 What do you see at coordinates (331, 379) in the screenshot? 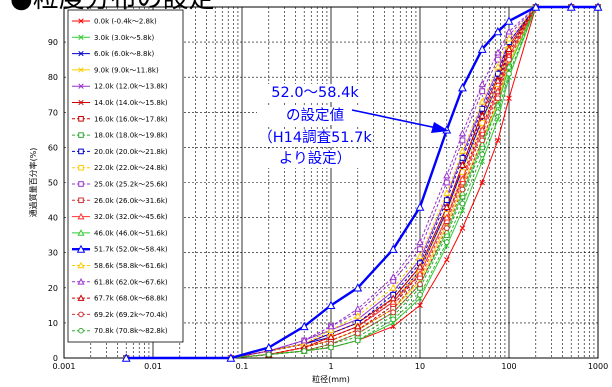
I see `x-axis-label: 粒径(mm)` at bounding box center [331, 379].